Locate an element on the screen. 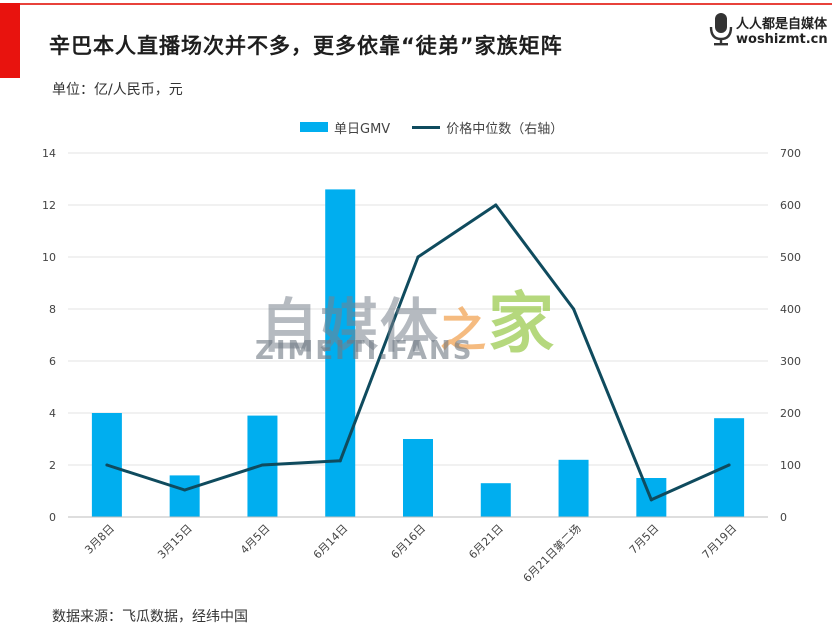 Image resolution: width=832 pixels, height=630 pixels. y-right-tick-label: 100 is located at coordinates (790, 465).